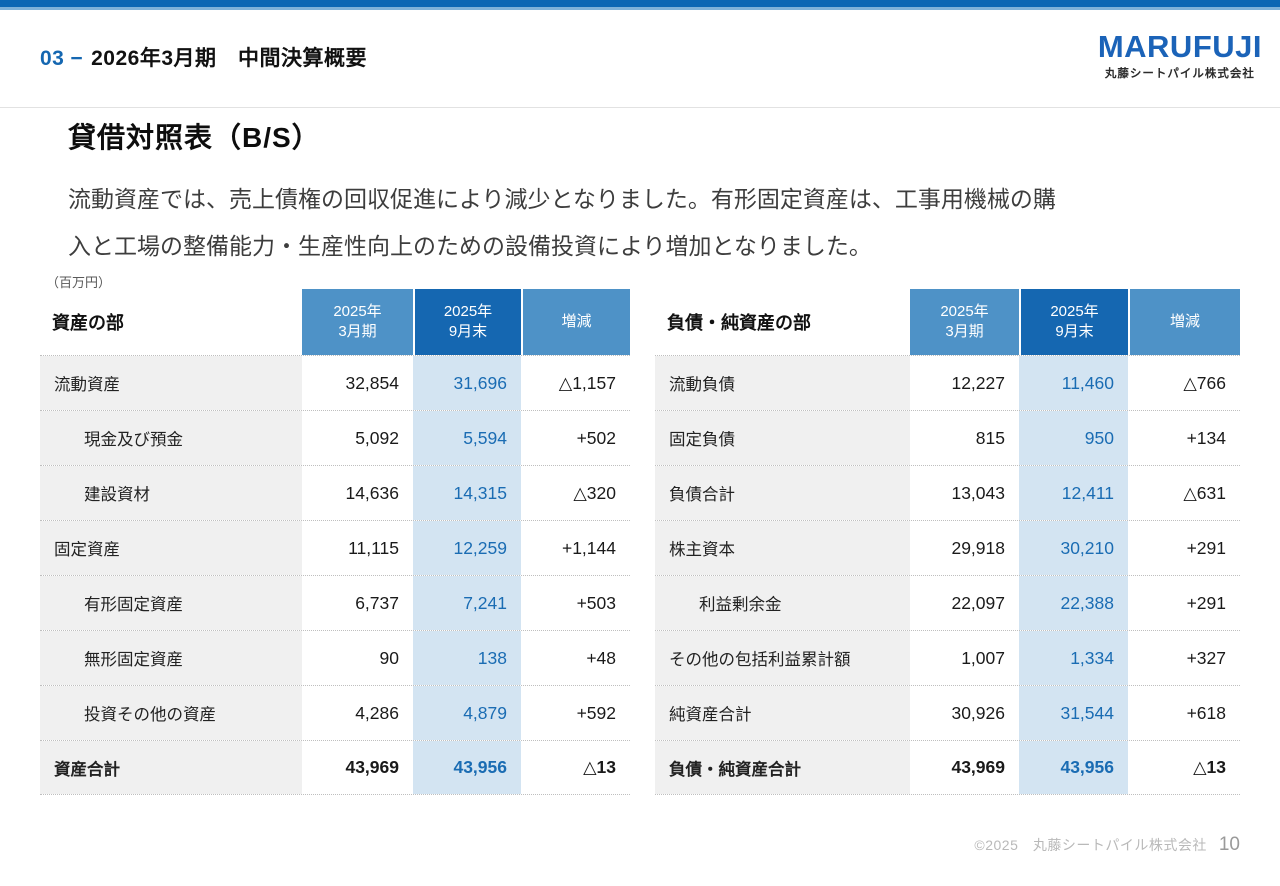 This screenshot has height=886, width=1280. I want to click on value-2025-march: 13,043, so click(978, 492).